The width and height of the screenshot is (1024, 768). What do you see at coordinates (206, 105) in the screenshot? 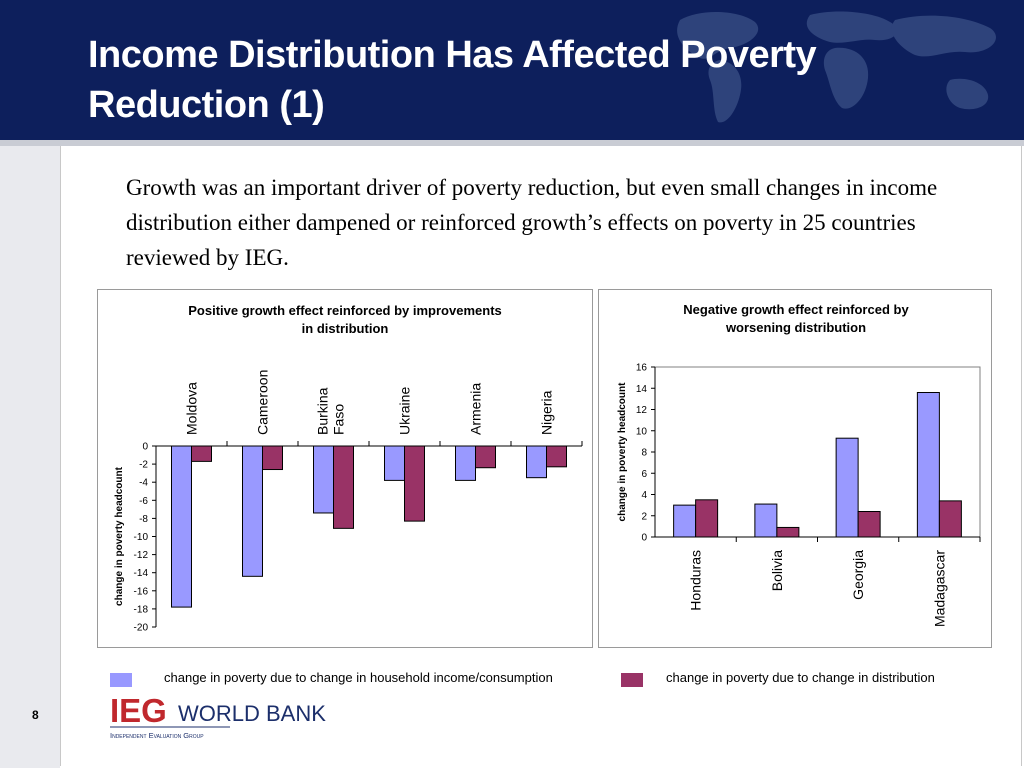
I see `slide-title-line-2: Reduction (1)` at bounding box center [206, 105].